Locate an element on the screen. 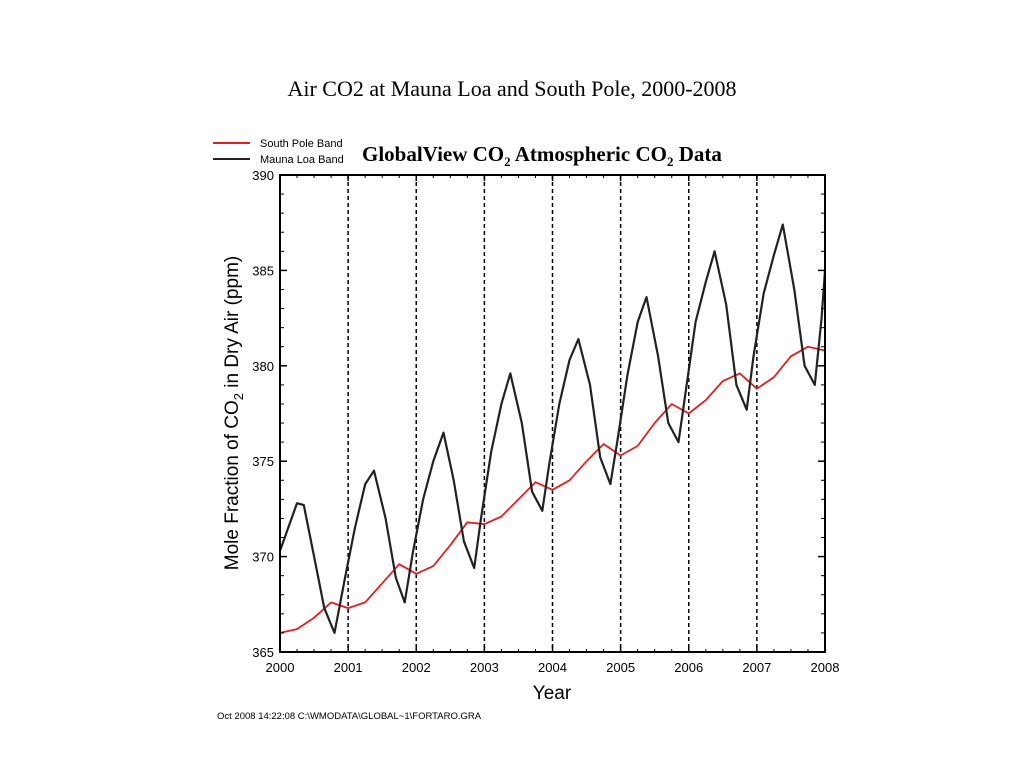  y-tick-label-370: 370 is located at coordinates (263, 557).